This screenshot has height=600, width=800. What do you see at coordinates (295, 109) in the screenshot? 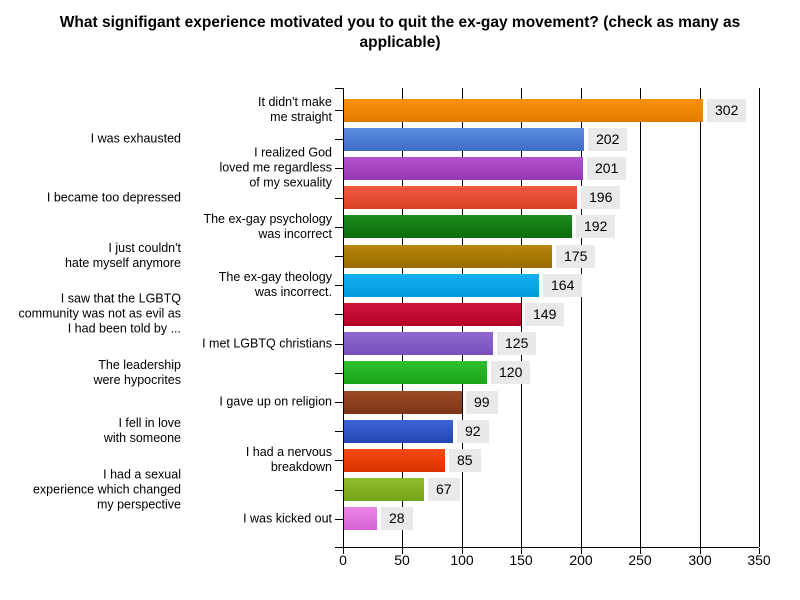
I see `category-label: It didn't make me straight` at bounding box center [295, 109].